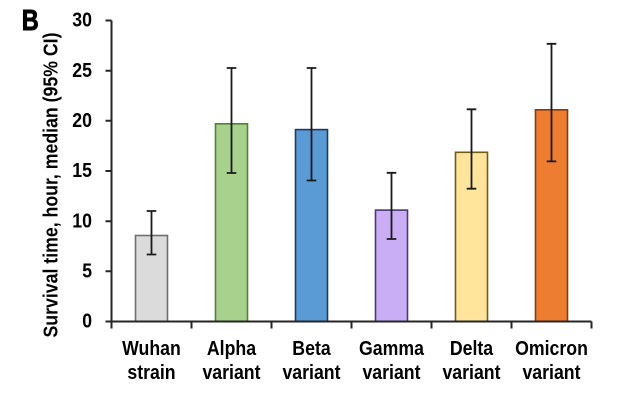 The width and height of the screenshot is (620, 412). I want to click on svg-text: Wuhan, so click(151, 349).